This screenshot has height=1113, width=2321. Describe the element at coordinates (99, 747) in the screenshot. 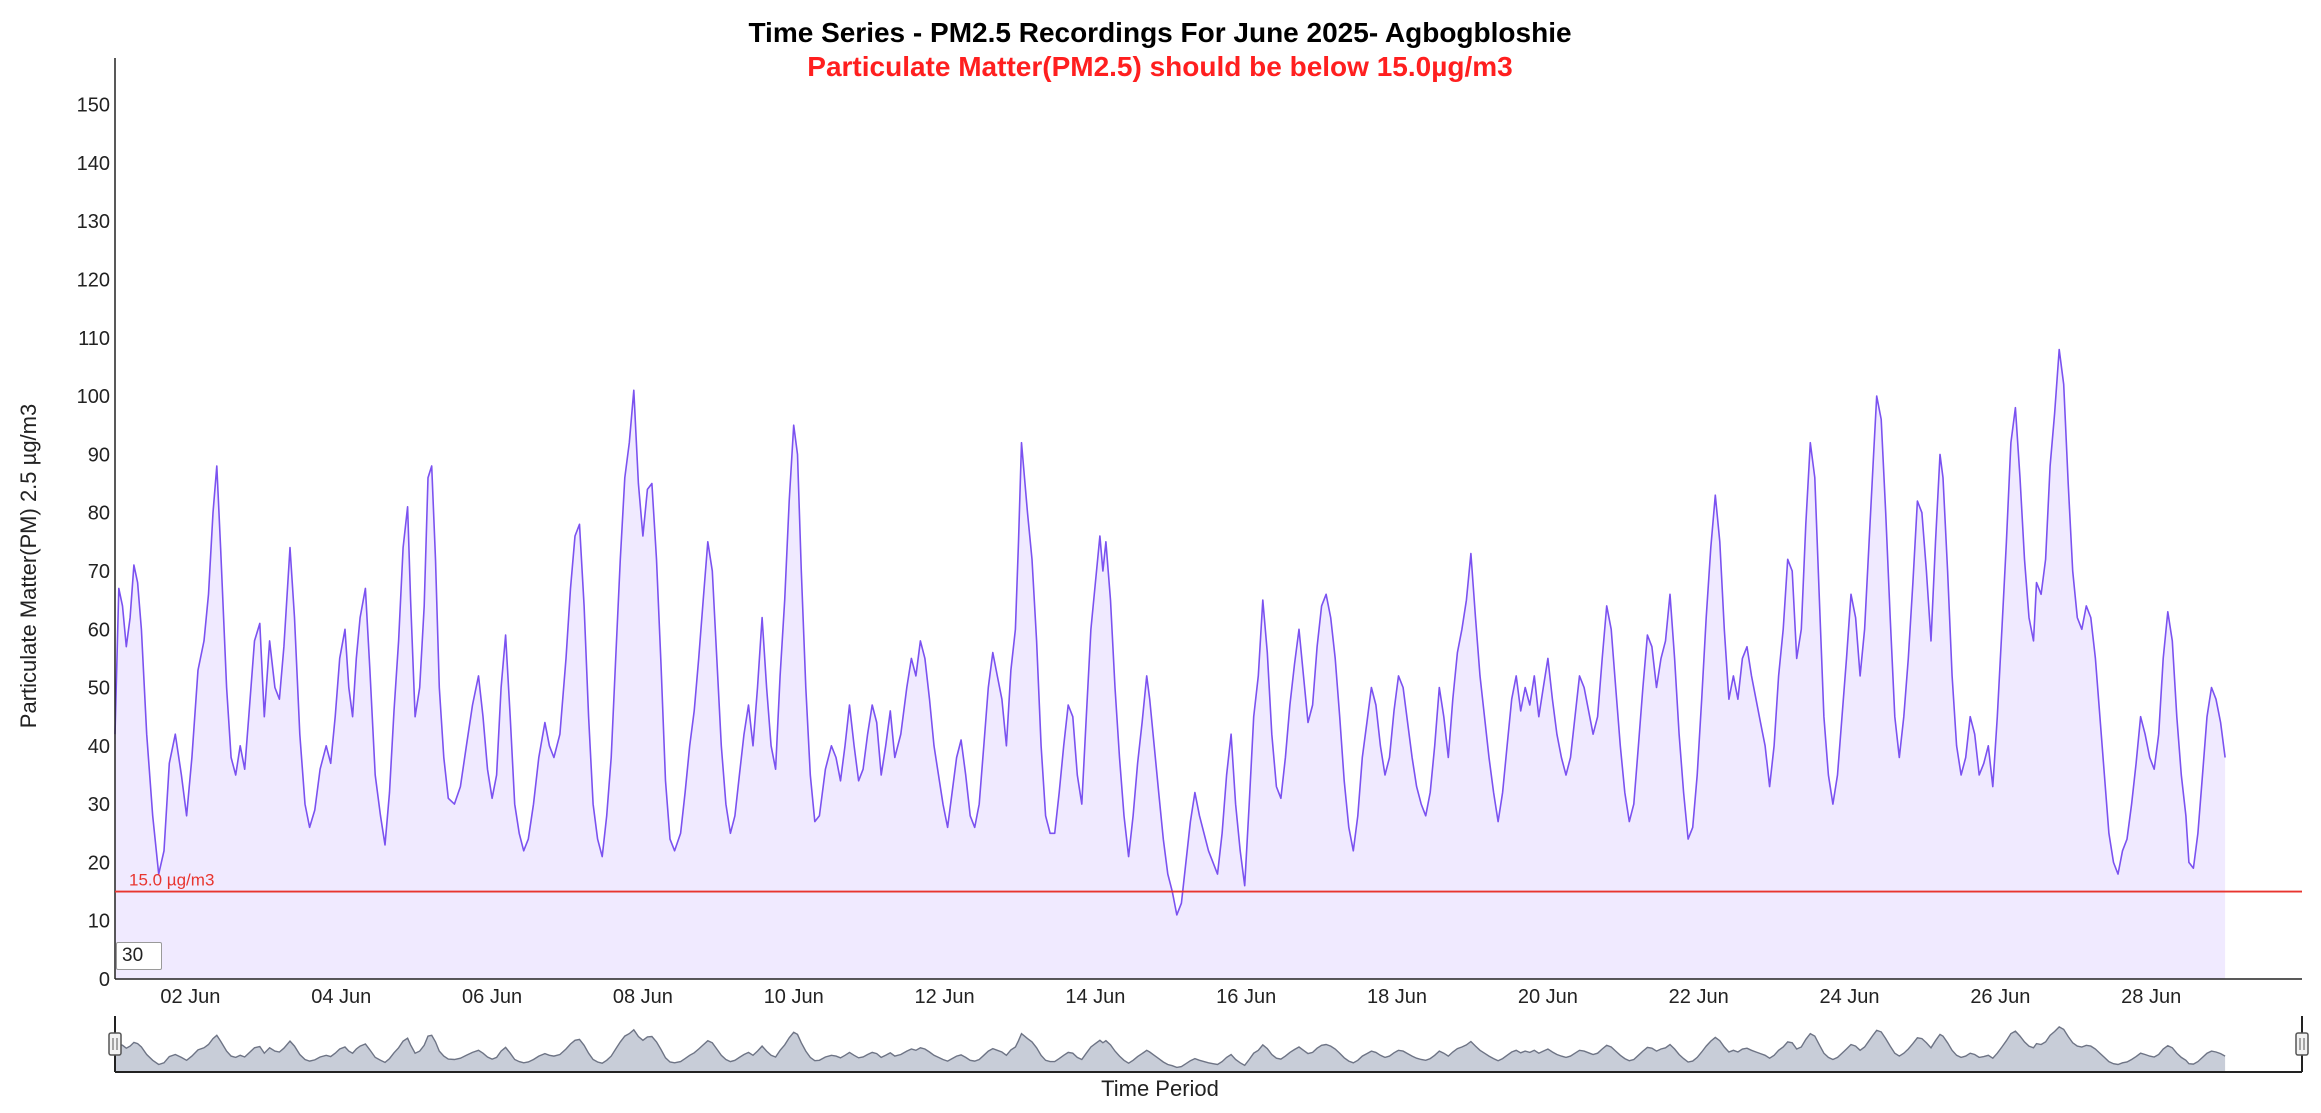

I see `y-tick-label: 40` at that location.